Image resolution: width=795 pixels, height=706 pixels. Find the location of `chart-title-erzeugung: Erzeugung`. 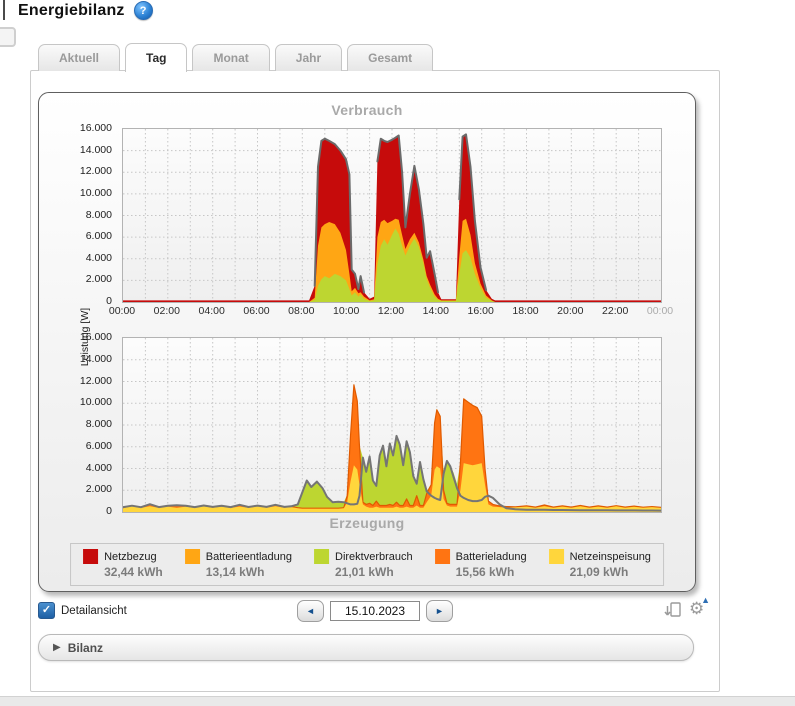

chart-title-erzeugung: Erzeugung is located at coordinates (367, 523).